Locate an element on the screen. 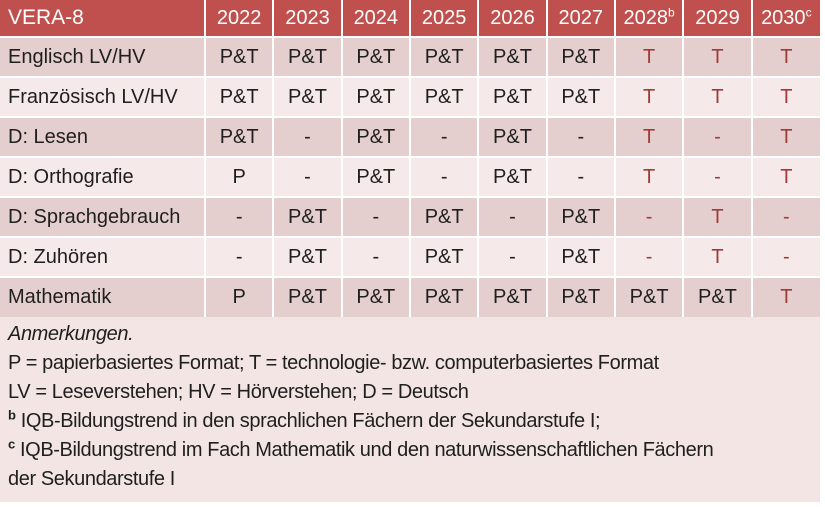  row-label: Englisch LV/HV is located at coordinates (103, 57).